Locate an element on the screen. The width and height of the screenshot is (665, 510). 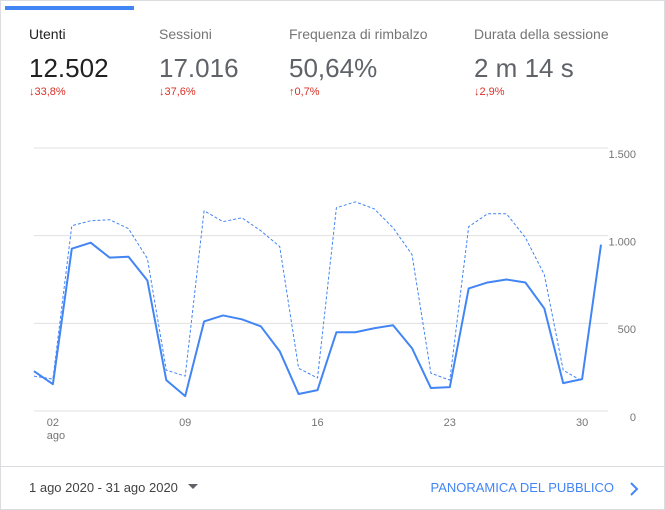
tab-value: 2 m 14 s is located at coordinates (524, 68).